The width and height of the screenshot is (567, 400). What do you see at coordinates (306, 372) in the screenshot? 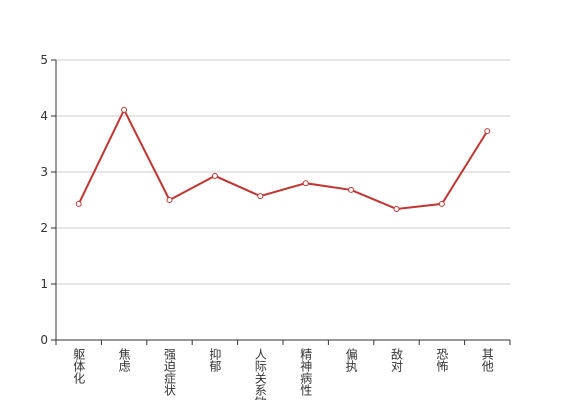
I see `x-tick-label: 精神病性` at bounding box center [306, 372].